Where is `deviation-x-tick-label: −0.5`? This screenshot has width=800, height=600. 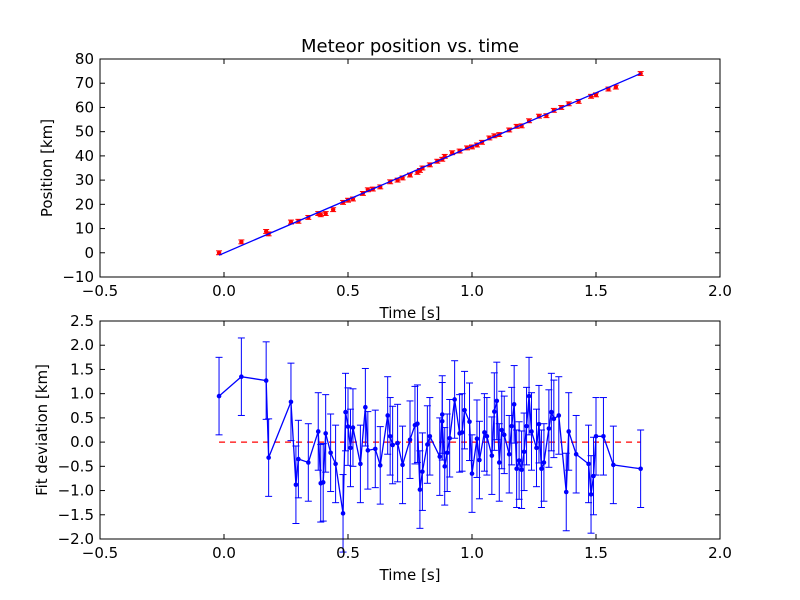 deviation-x-tick-label: −0.5 is located at coordinates (100, 553).